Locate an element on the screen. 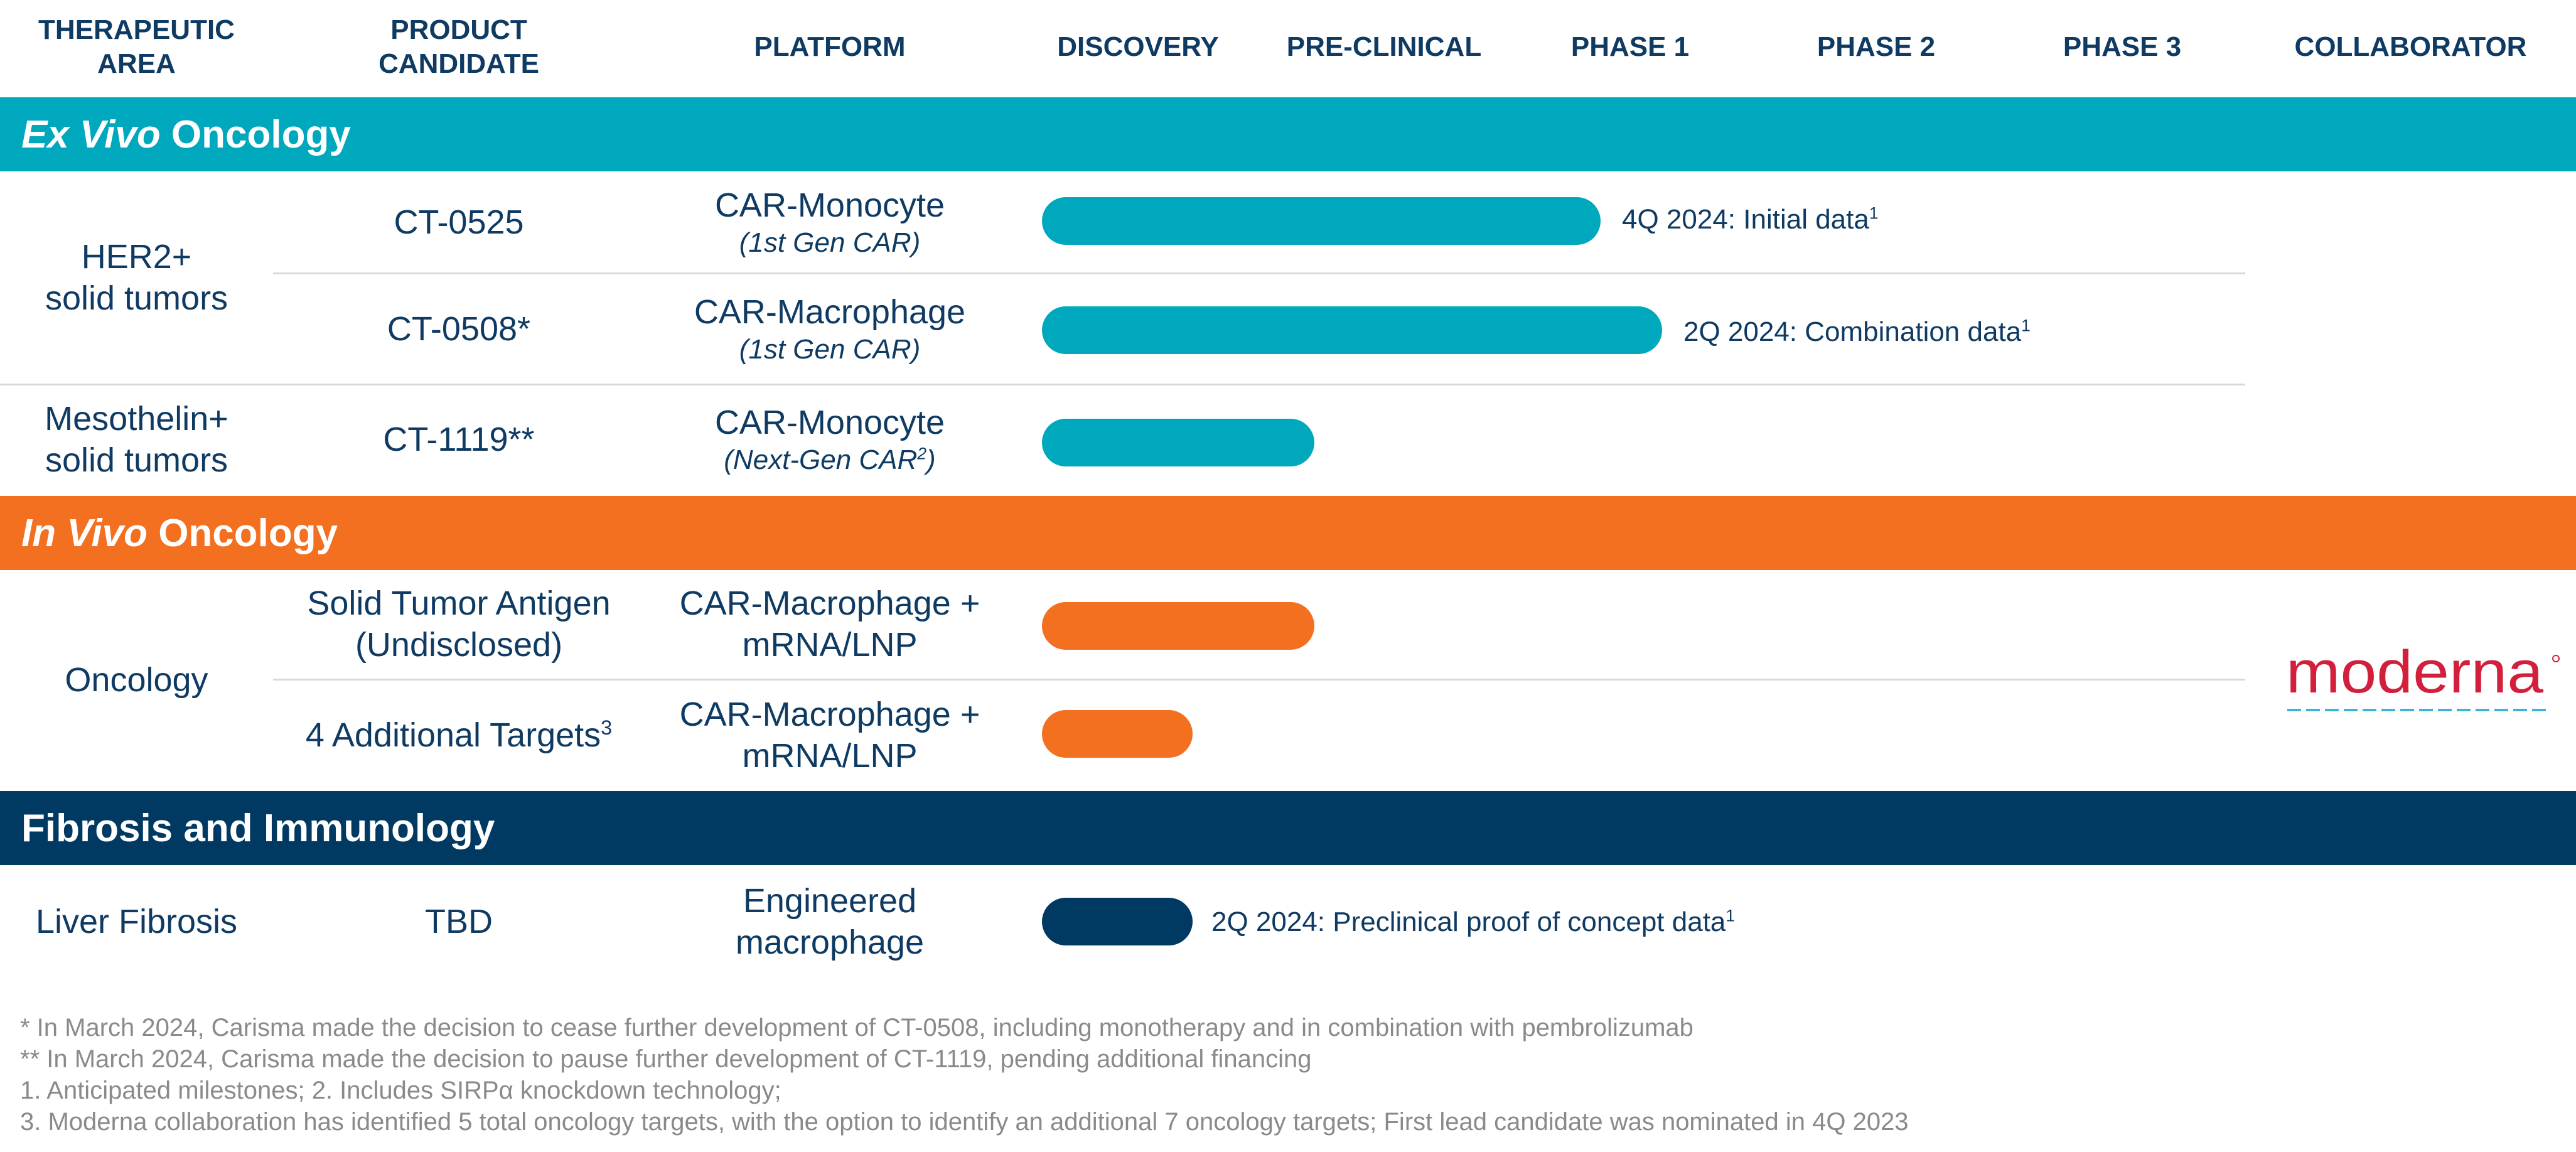 The image size is (2576, 1152). header-product-candidate-line2: CANDIDATE is located at coordinates (458, 63).